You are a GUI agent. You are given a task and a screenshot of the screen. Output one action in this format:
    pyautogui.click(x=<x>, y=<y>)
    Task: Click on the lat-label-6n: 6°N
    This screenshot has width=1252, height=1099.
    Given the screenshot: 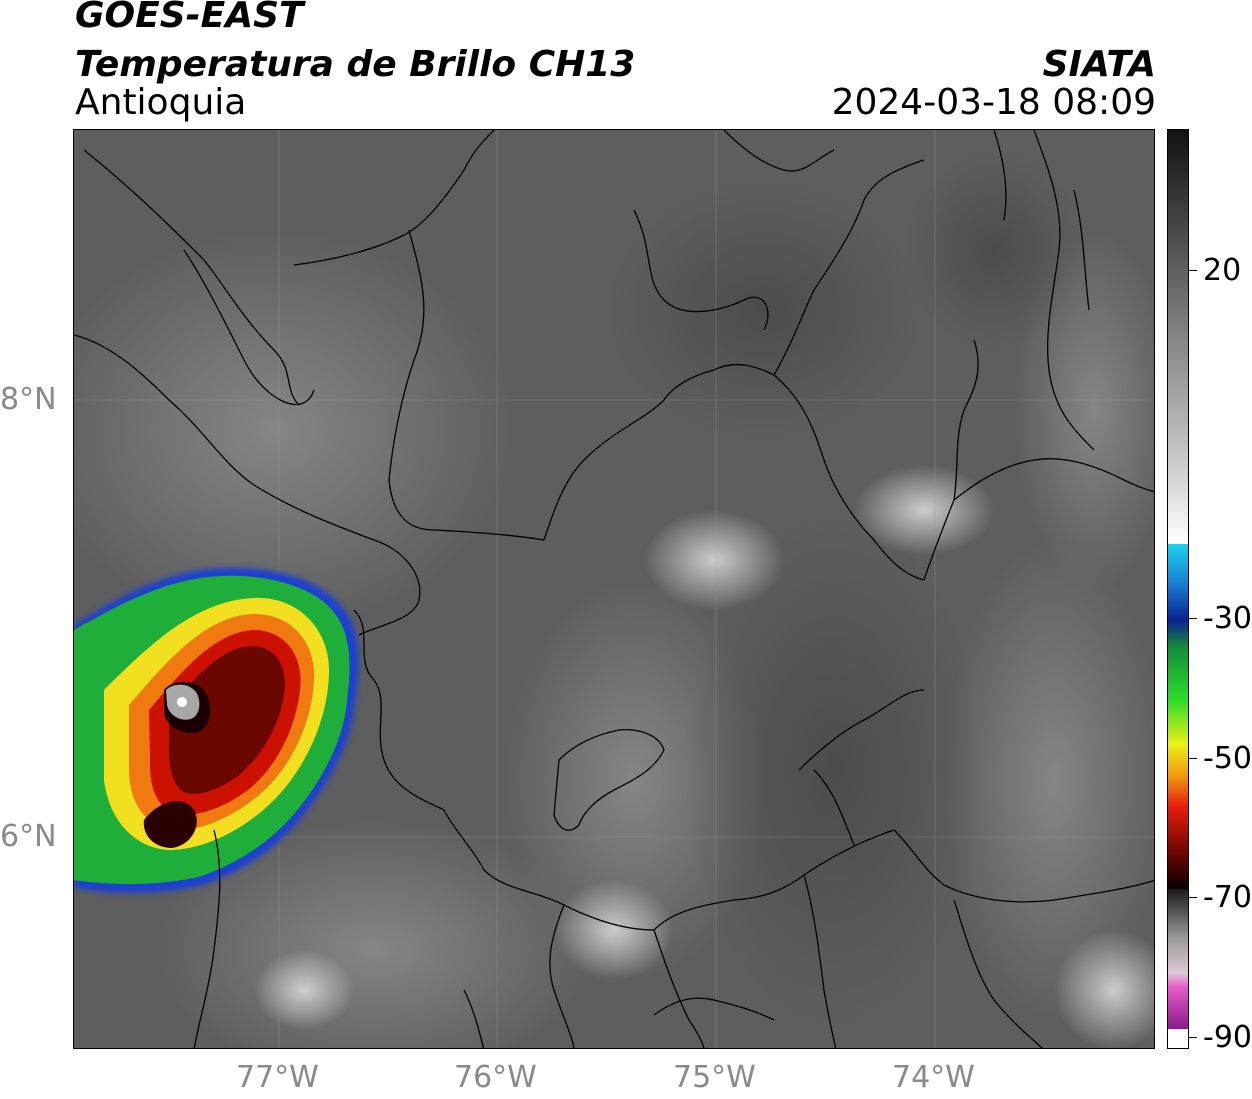 What is the action you would take?
    pyautogui.click(x=28, y=836)
    